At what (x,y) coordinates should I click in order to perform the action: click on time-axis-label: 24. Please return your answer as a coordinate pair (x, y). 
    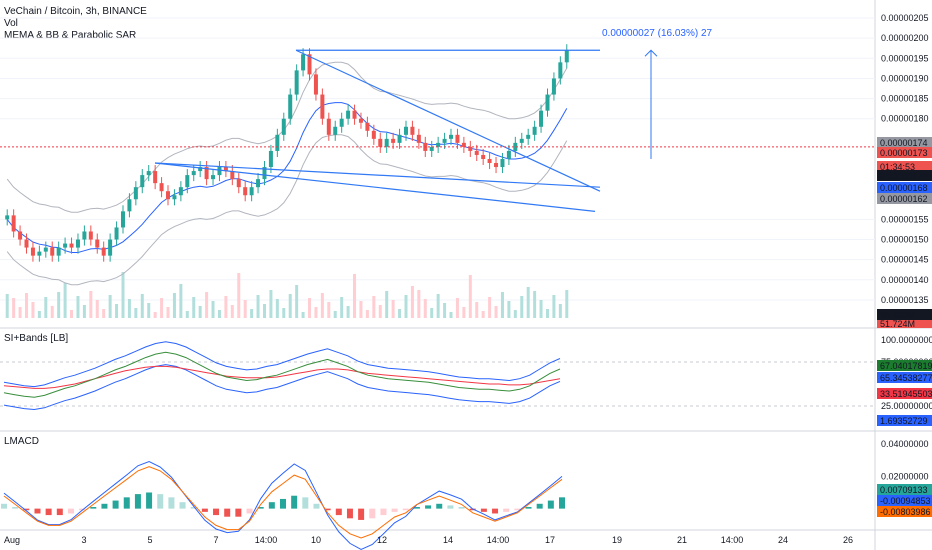
    Looking at the image, I should click on (783, 540).